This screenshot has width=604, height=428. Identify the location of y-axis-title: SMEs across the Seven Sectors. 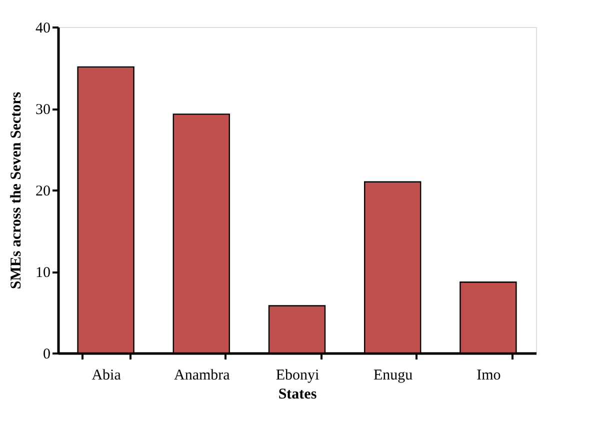
(16, 191).